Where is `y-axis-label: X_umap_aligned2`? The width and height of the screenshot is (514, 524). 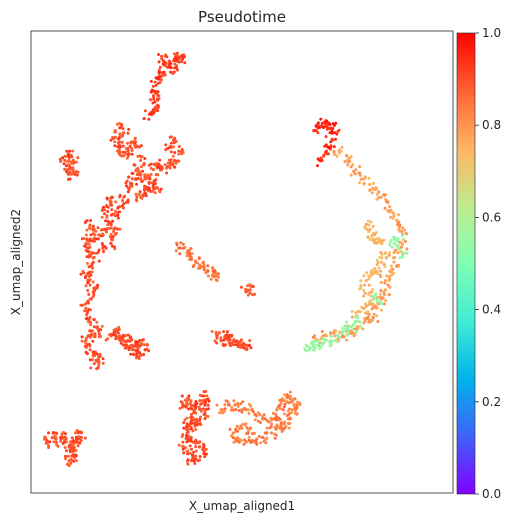
y-axis-label: X_umap_aligned2 is located at coordinates (16, 262).